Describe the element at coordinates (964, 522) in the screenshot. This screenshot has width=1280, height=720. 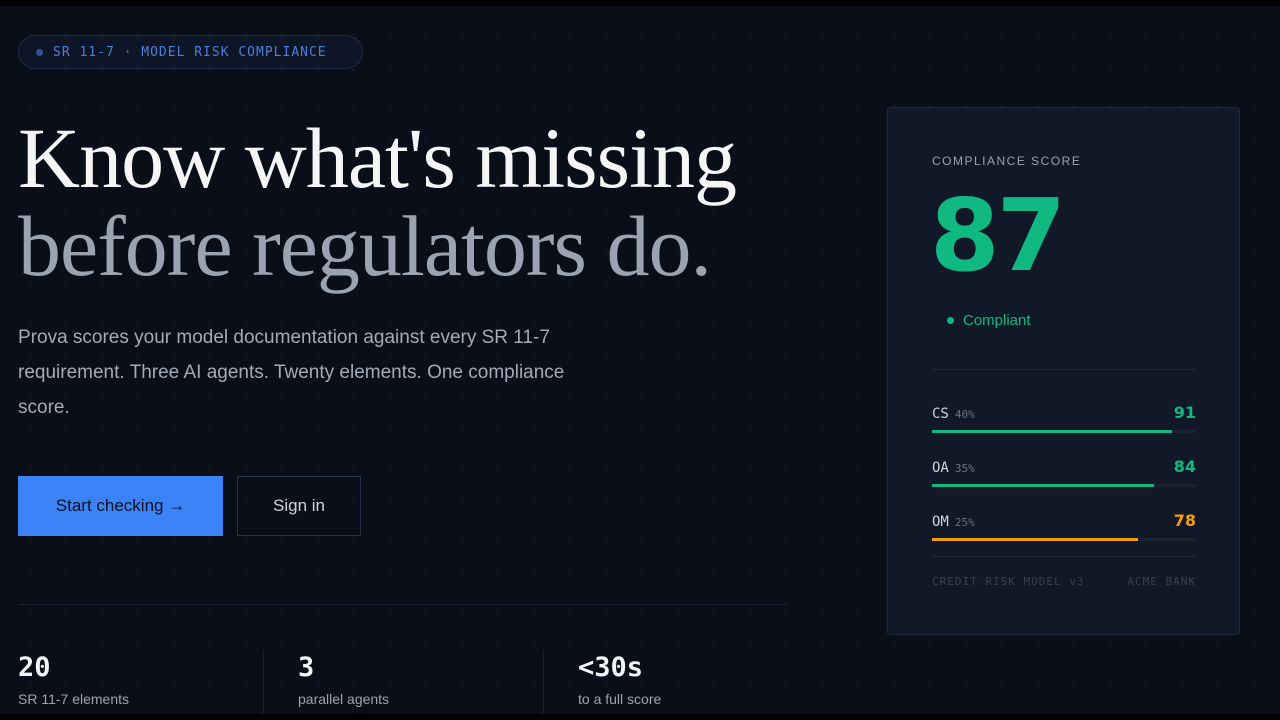
I see `row-weight: 25%` at that location.